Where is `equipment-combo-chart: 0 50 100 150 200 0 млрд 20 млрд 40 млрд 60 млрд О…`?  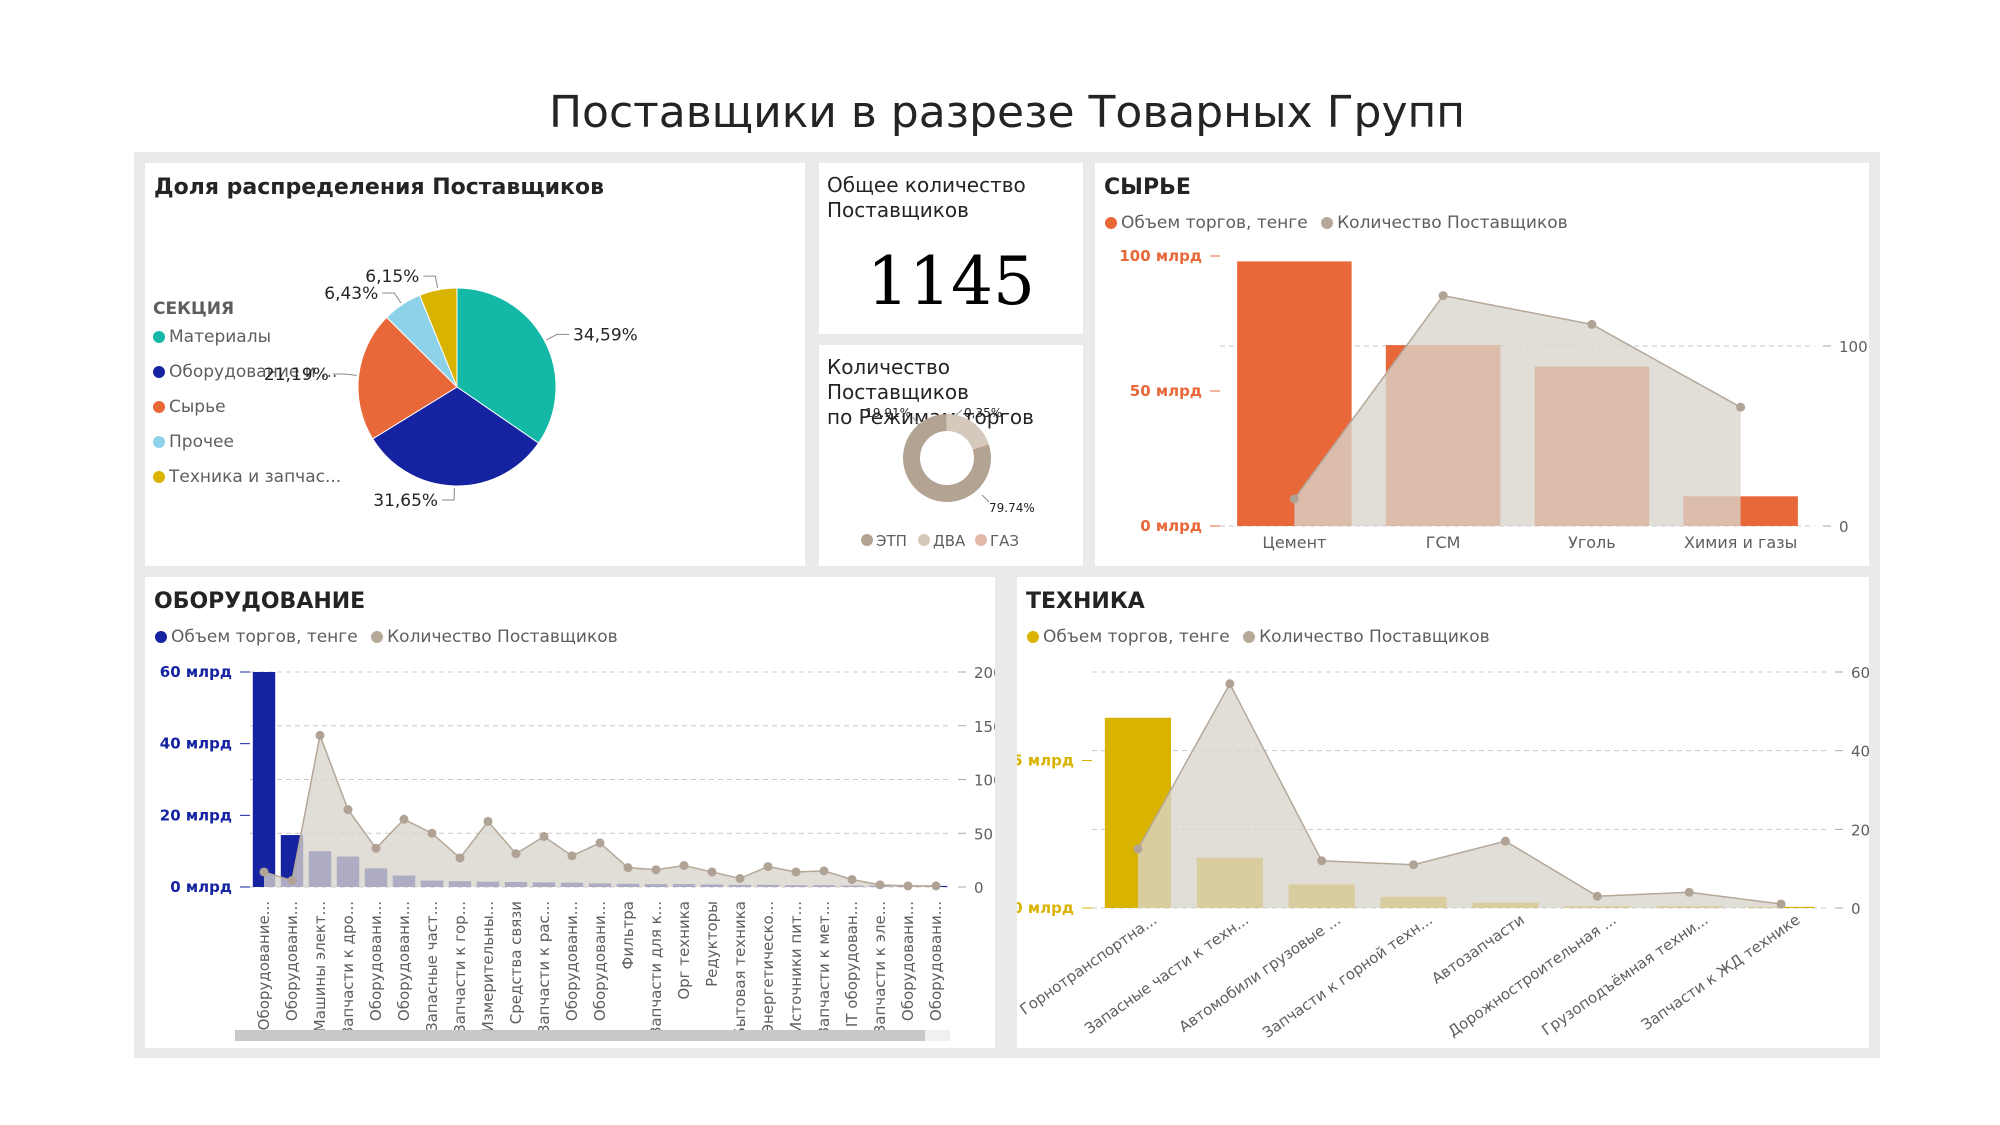 equipment-combo-chart: 0 50 100 150 200 0 млрд 20 млрд 40 млрд 60 млрд О… is located at coordinates (577, 850).